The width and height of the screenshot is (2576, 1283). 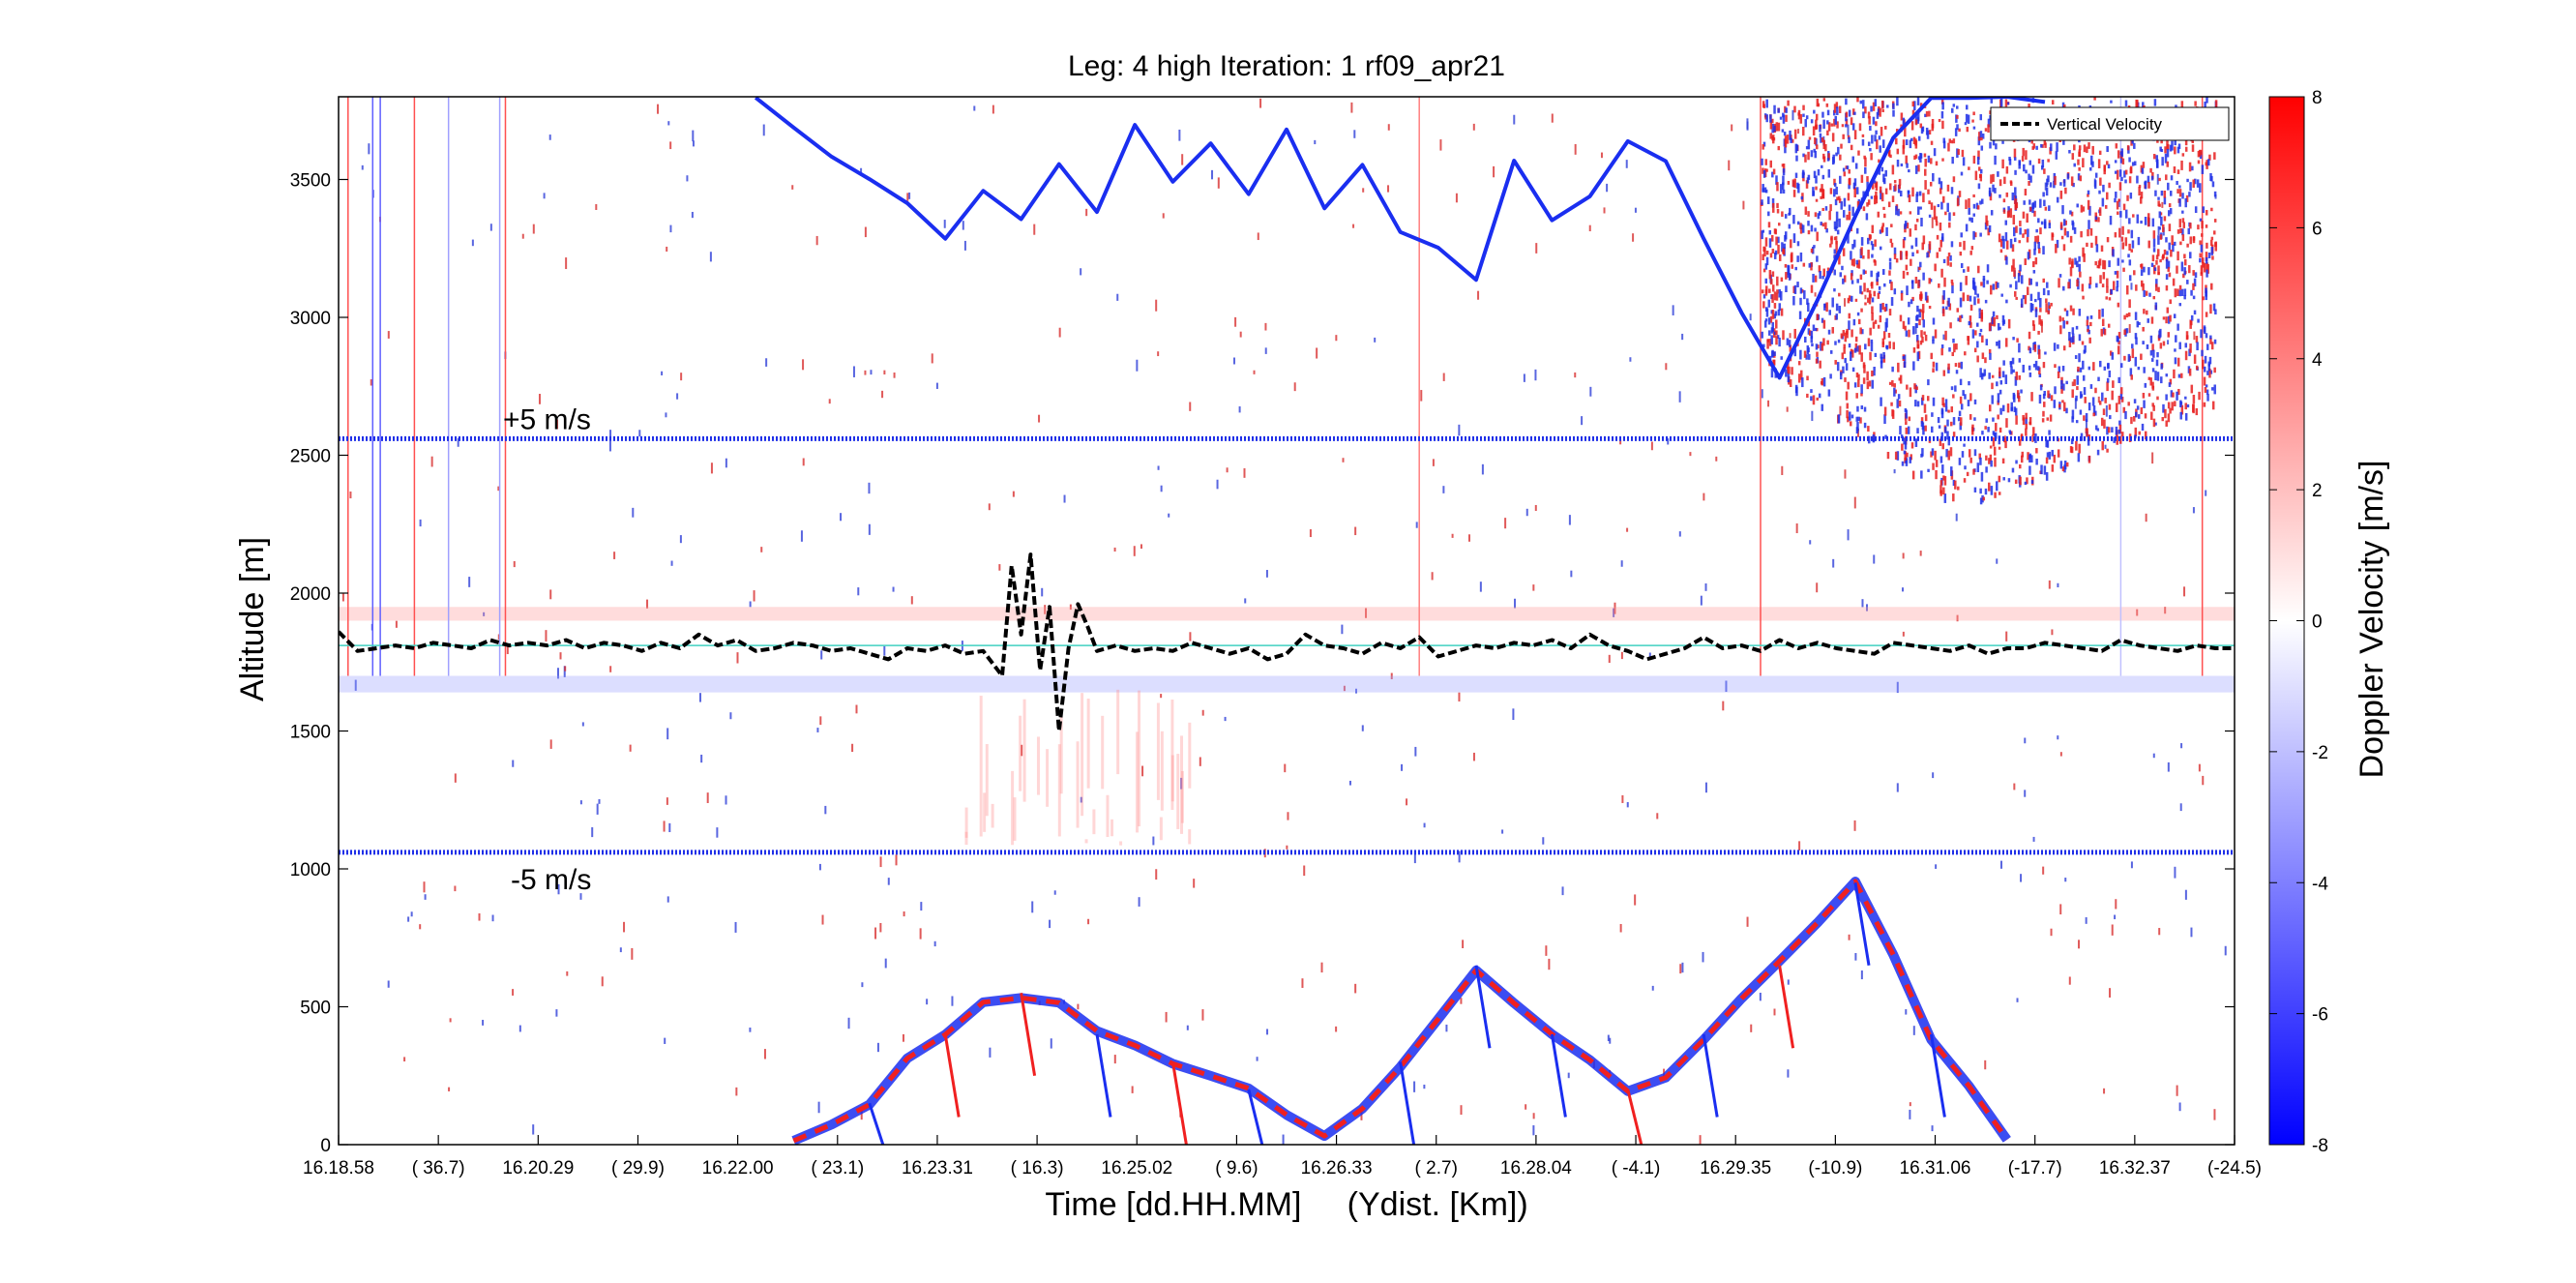 What do you see at coordinates (1287, 684) in the screenshot?
I see `blue-band` at bounding box center [1287, 684].